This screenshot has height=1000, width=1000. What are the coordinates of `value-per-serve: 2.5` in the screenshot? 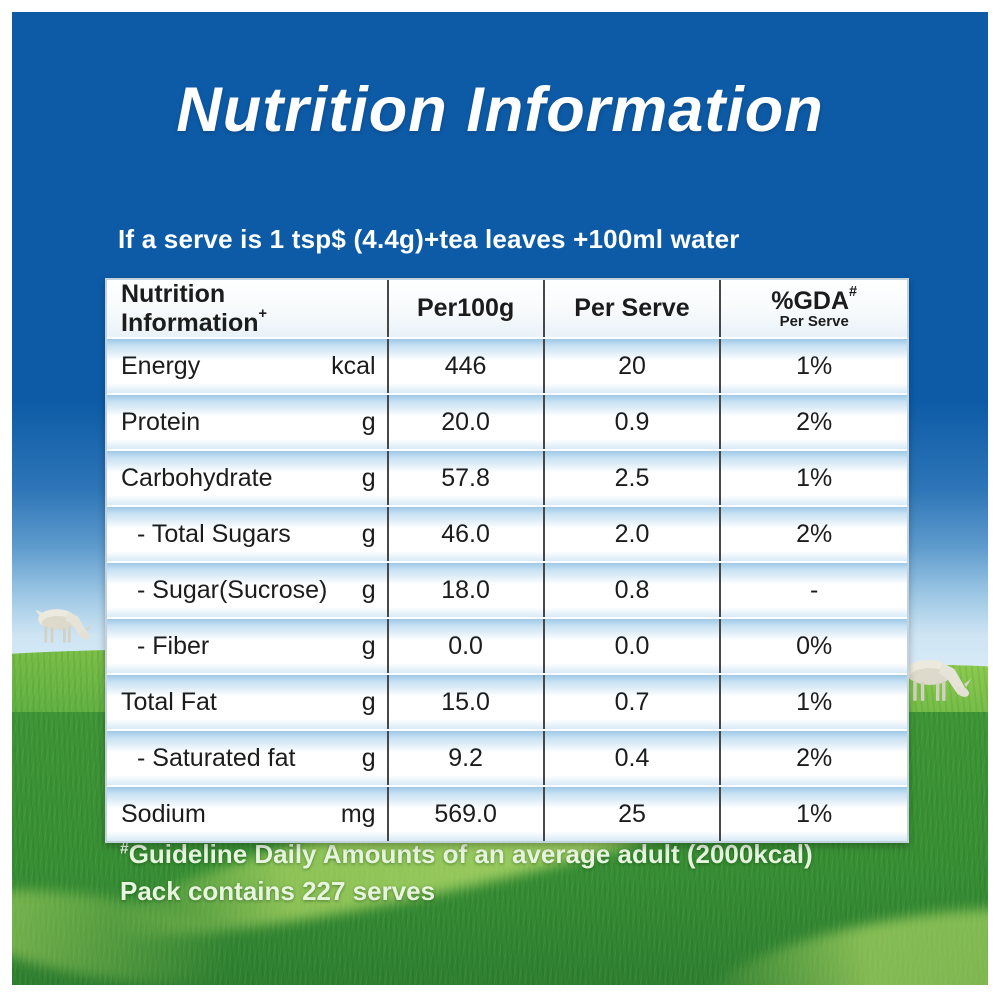 It's located at (633, 478).